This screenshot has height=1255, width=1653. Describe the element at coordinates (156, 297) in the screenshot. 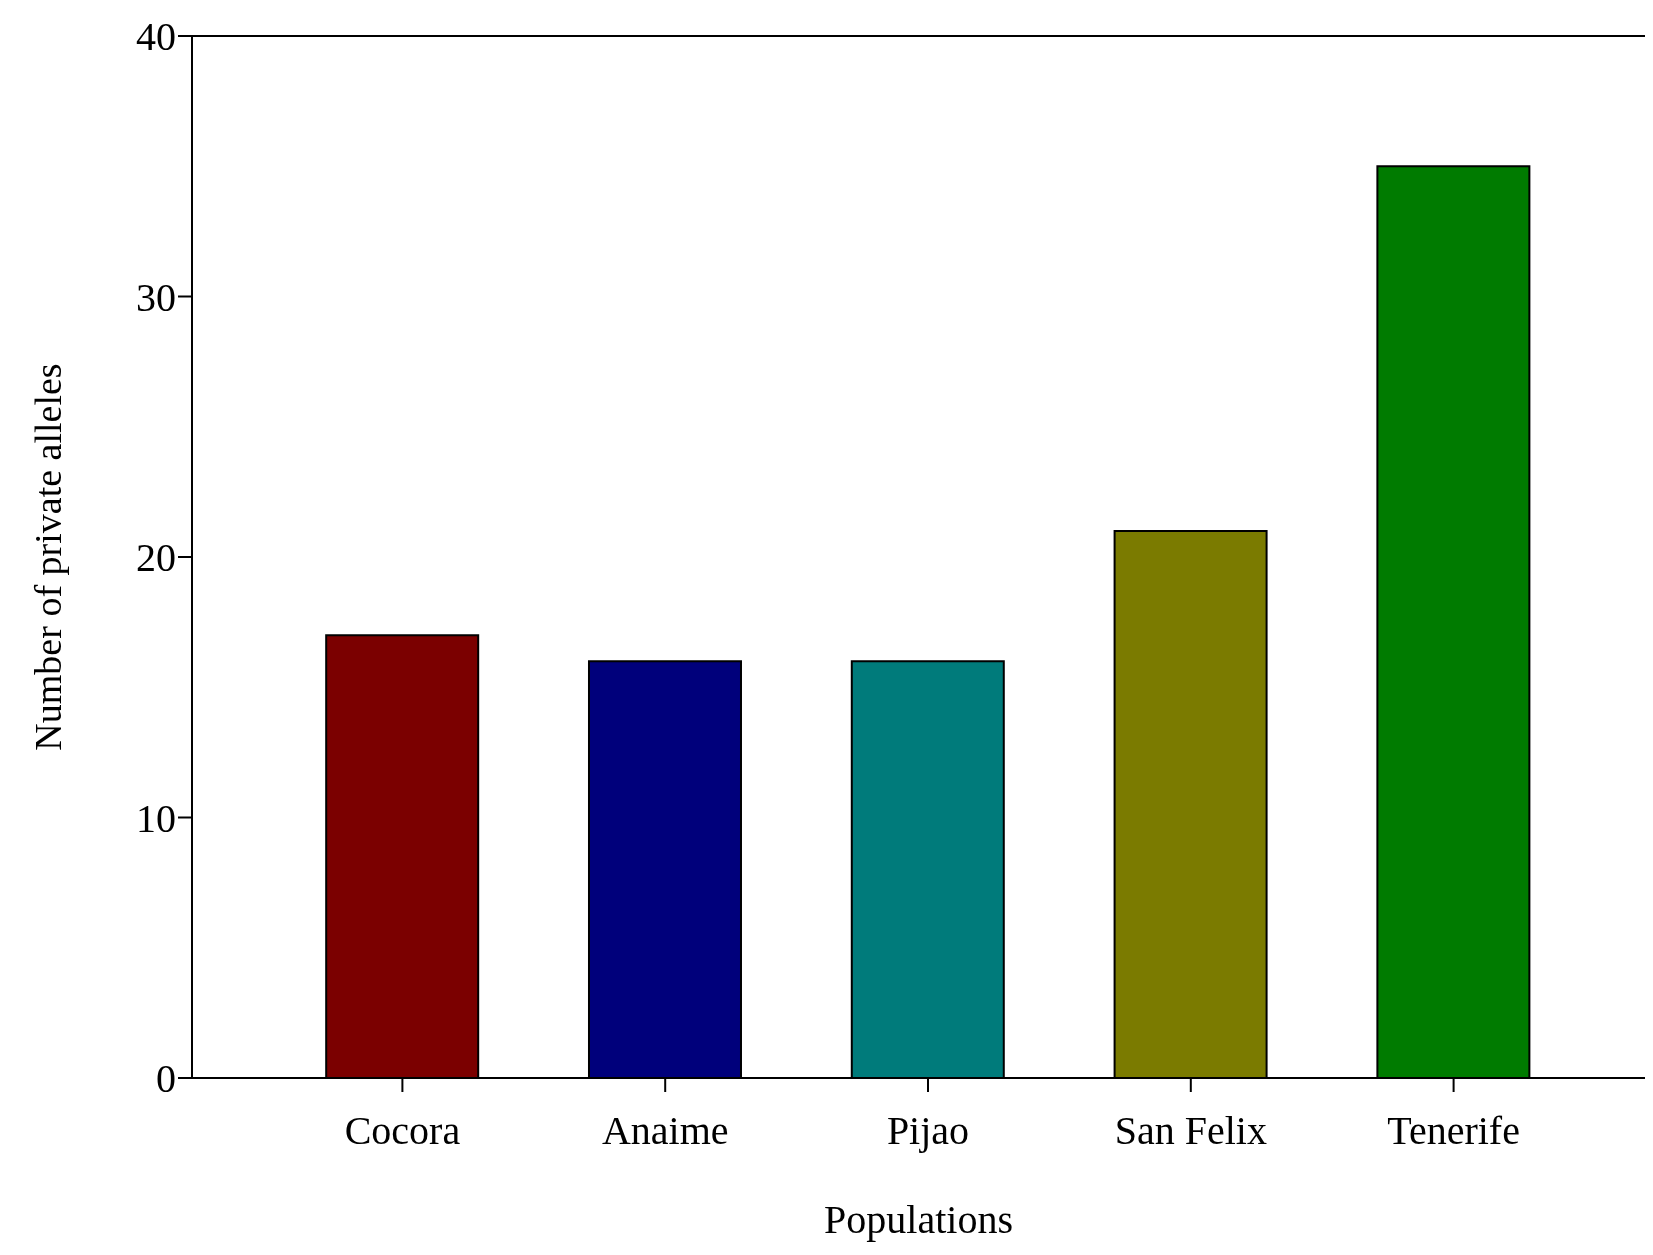

I see `y-tick-label: 30` at that location.